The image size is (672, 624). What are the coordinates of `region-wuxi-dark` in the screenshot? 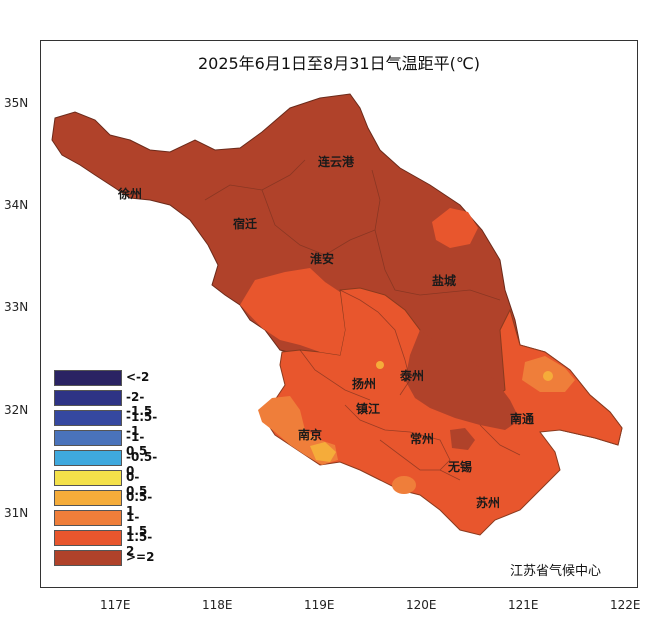 It's located at (462, 439).